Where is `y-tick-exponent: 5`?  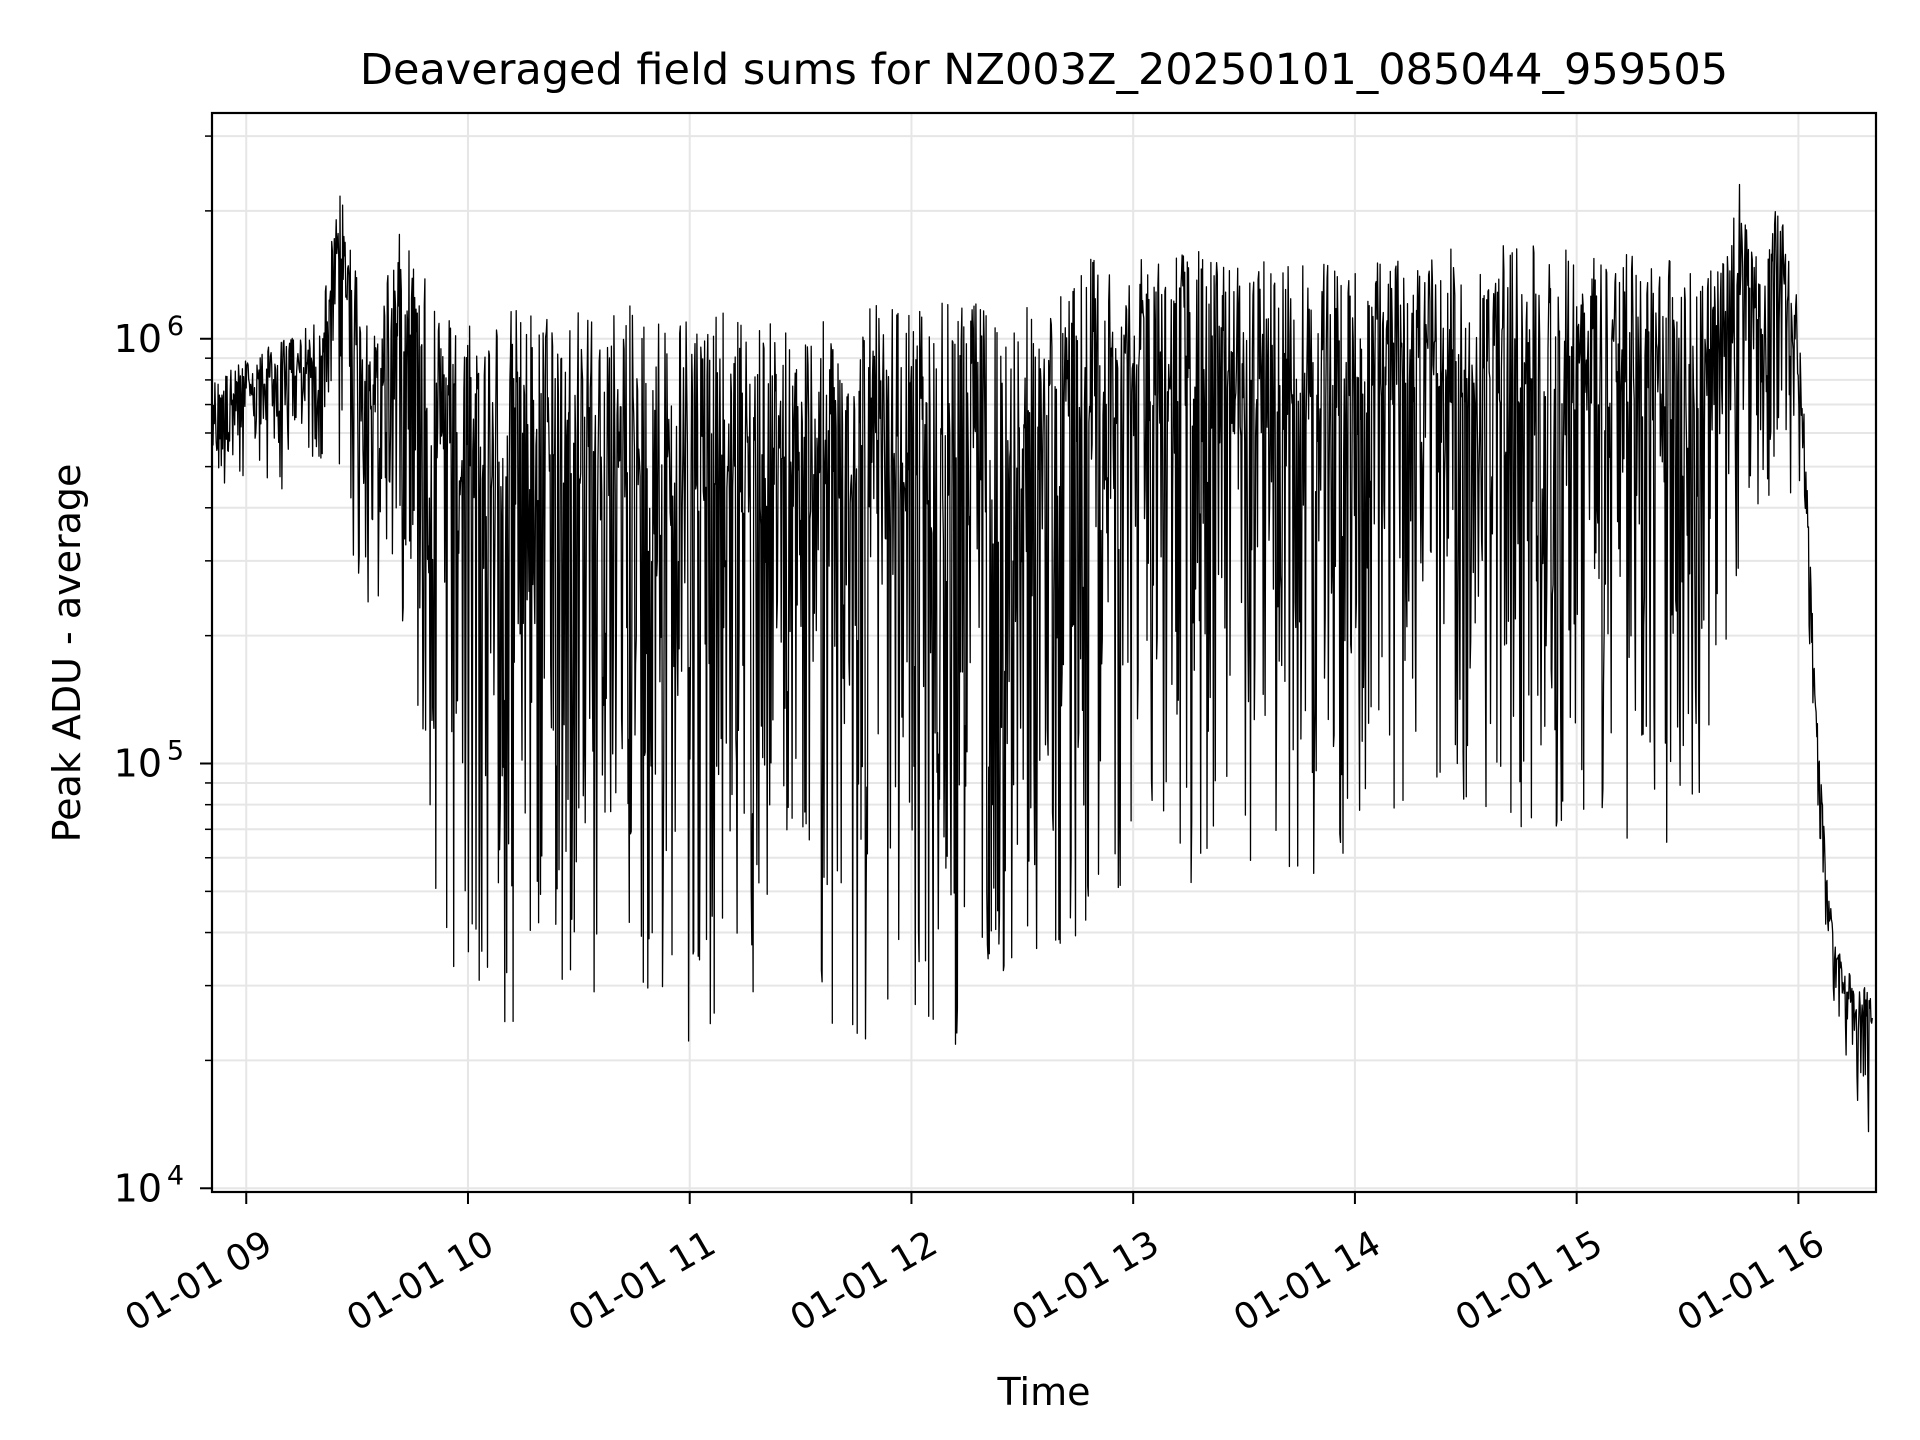 y-tick-exponent: 5 is located at coordinates (175, 751).